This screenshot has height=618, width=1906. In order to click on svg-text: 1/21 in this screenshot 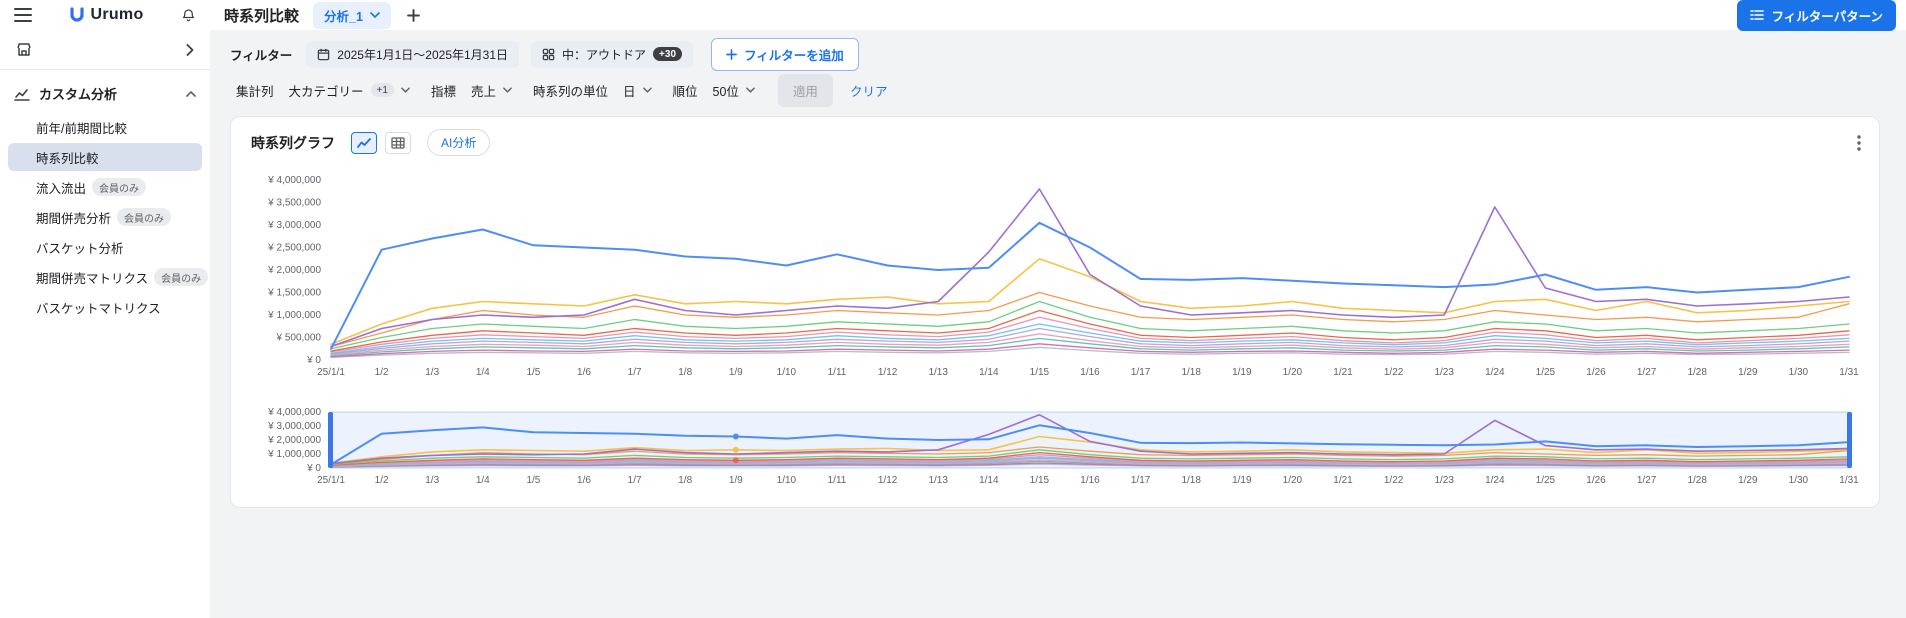, I will do `click(1343, 480)`.